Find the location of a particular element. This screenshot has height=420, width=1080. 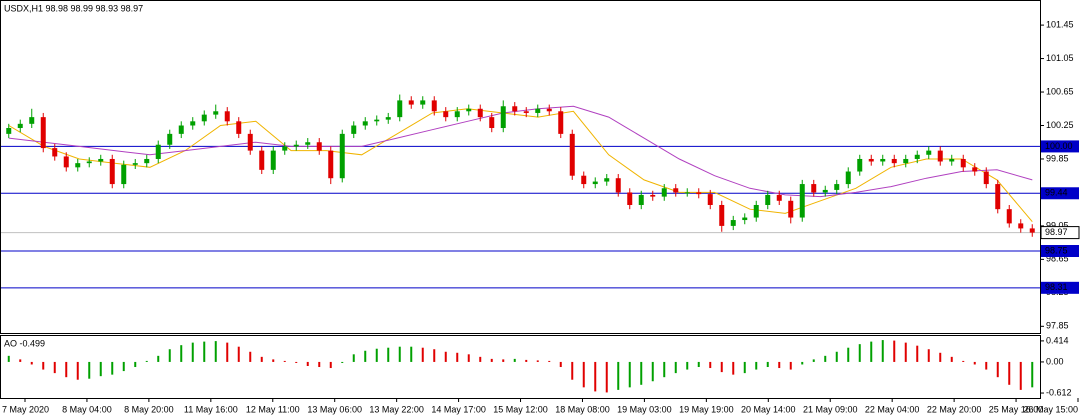

x-tick-label: 18 May 08:00 is located at coordinates (582, 409).